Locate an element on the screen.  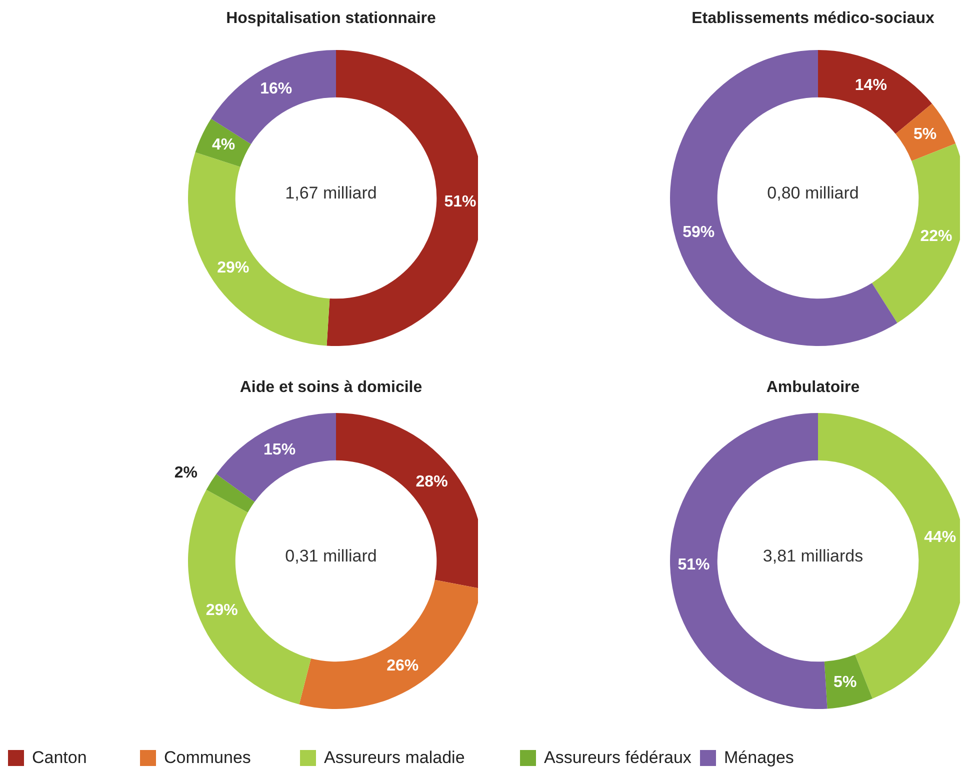
data-label: 15% is located at coordinates (280, 450).